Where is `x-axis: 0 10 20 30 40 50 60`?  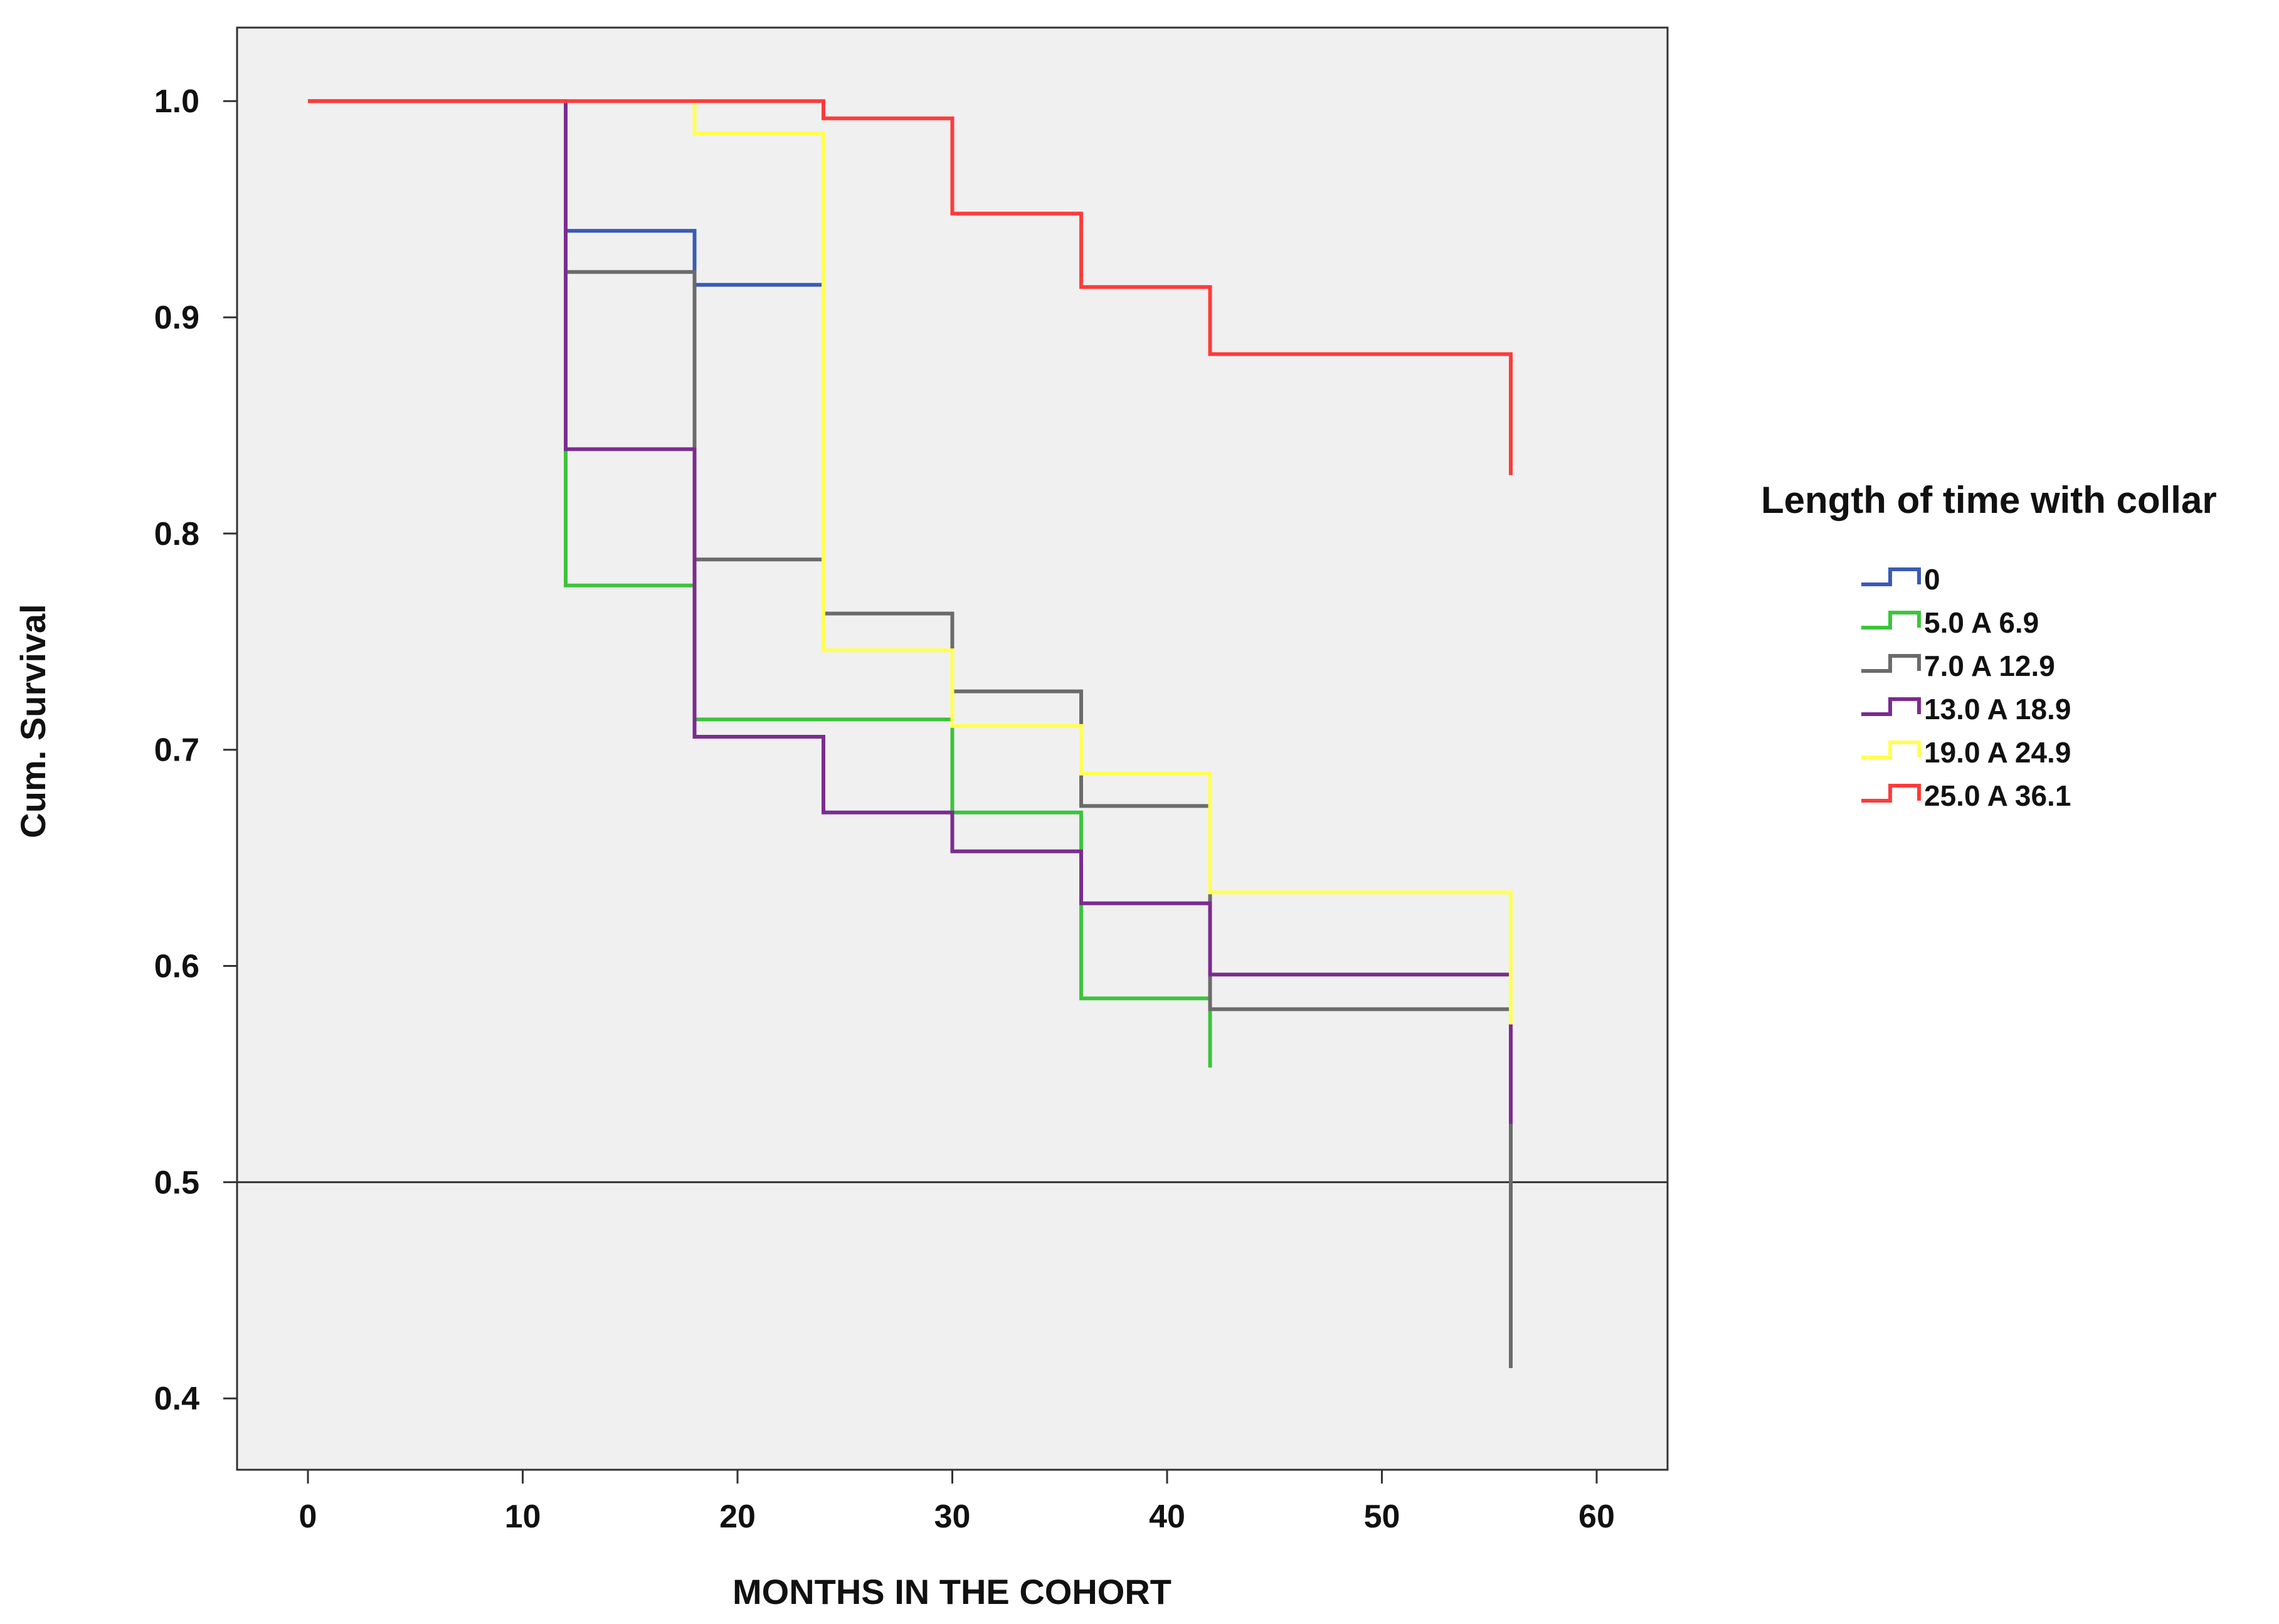 x-axis: 0 10 20 30 40 50 60 is located at coordinates (957, 1503).